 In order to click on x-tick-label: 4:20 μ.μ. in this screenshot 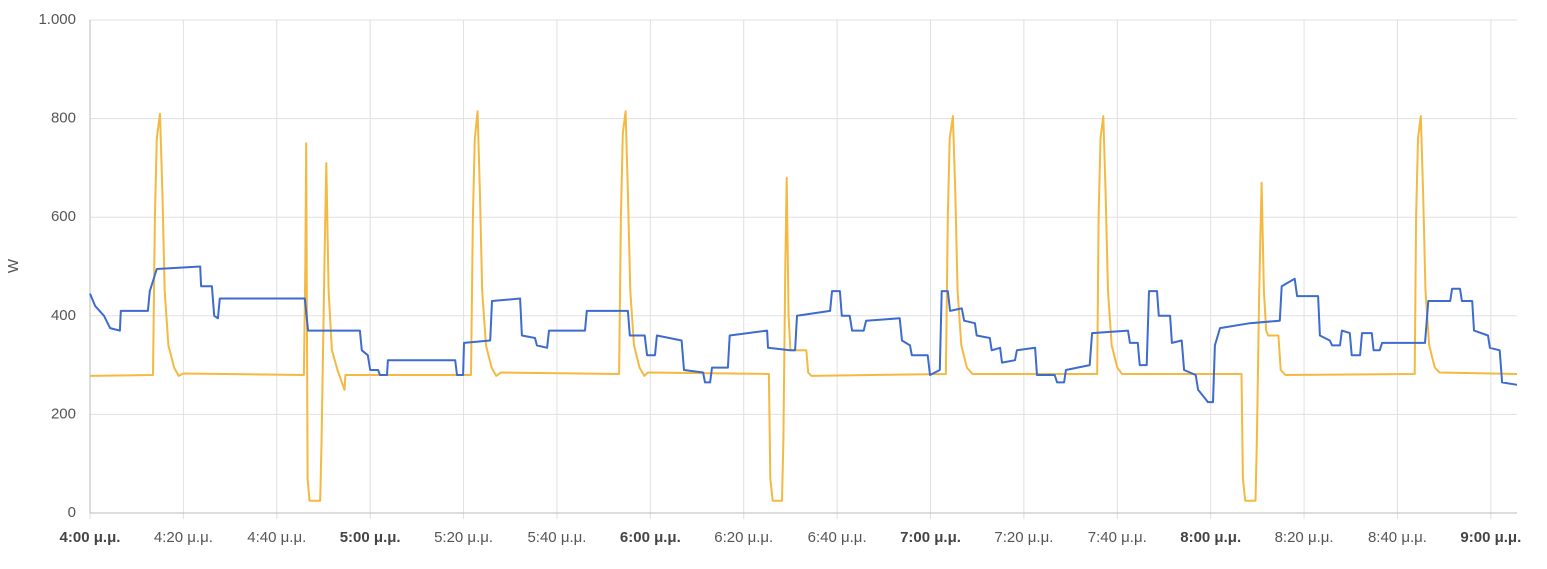, I will do `click(183, 537)`.